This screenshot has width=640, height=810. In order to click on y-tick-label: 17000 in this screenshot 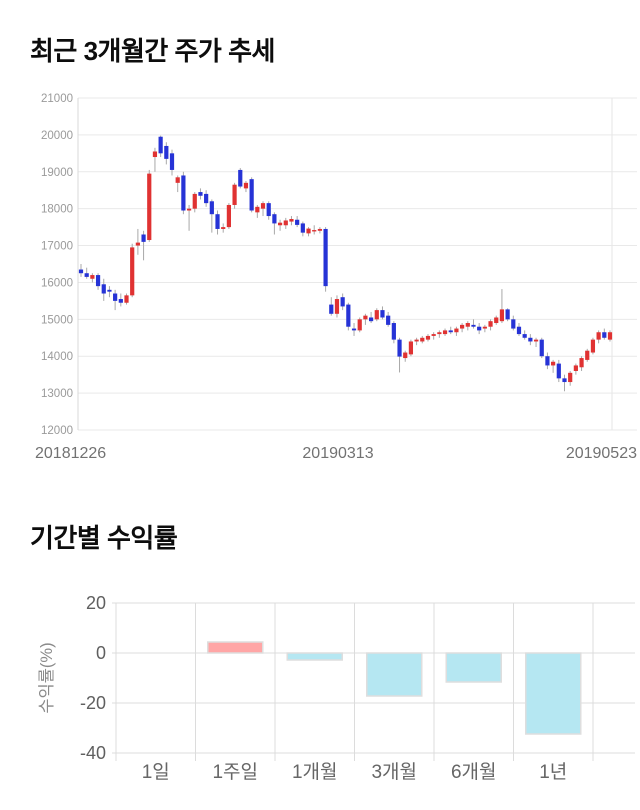, I will do `click(57, 247)`.